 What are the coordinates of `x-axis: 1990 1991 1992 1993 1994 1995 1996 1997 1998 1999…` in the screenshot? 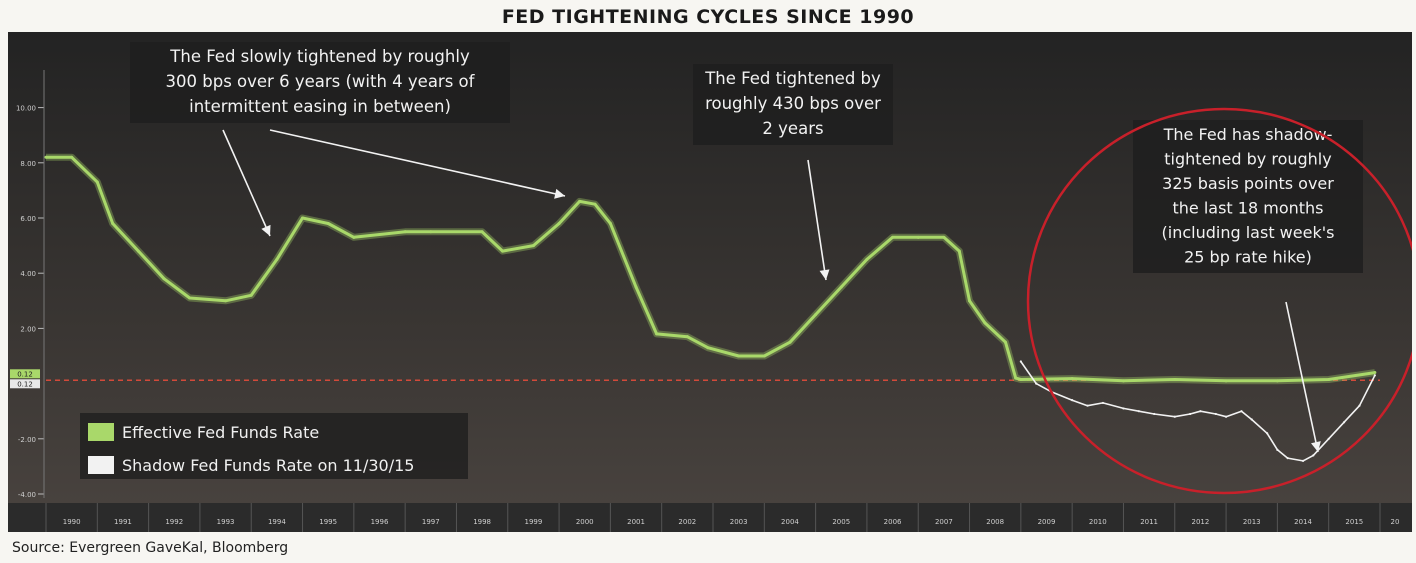 It's located at (722, 517).